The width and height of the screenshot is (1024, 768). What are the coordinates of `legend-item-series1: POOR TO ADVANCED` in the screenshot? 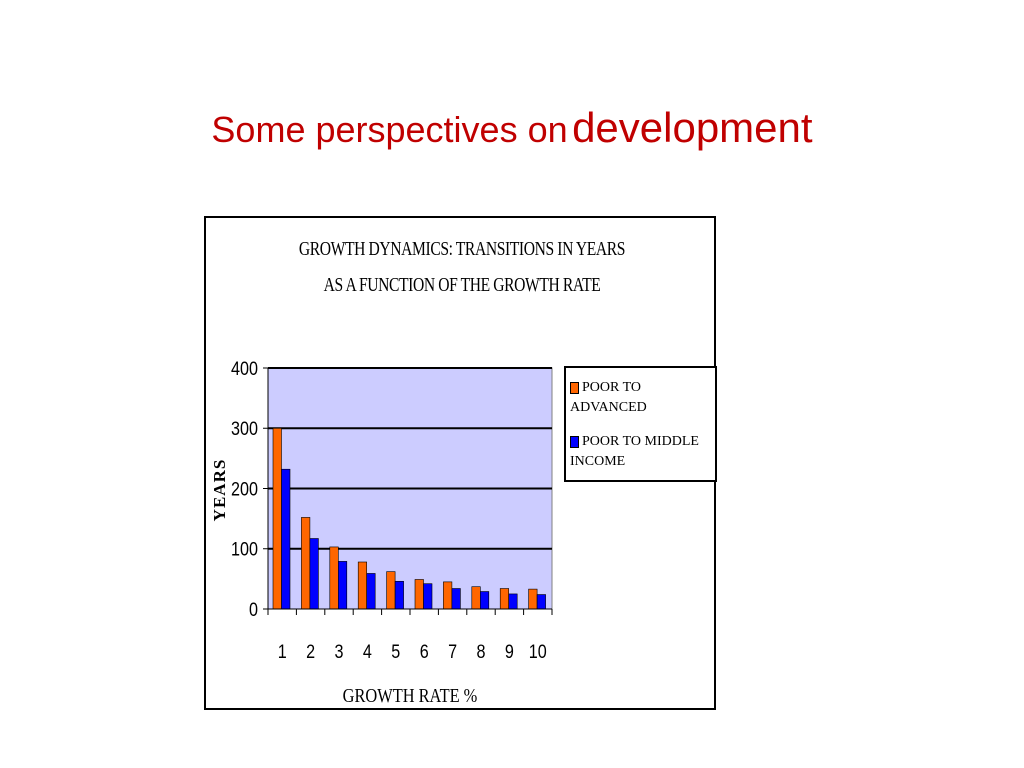 It's located at (642, 398).